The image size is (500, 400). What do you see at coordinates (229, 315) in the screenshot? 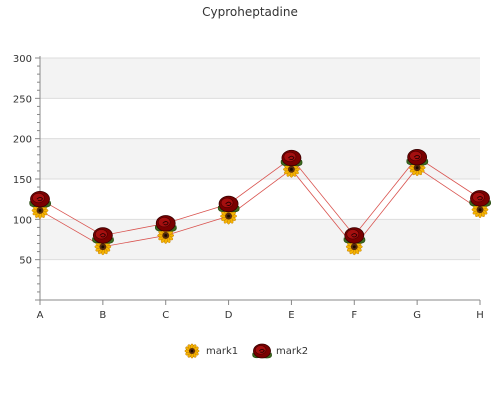
I see `x-tick-label: D` at bounding box center [229, 315].